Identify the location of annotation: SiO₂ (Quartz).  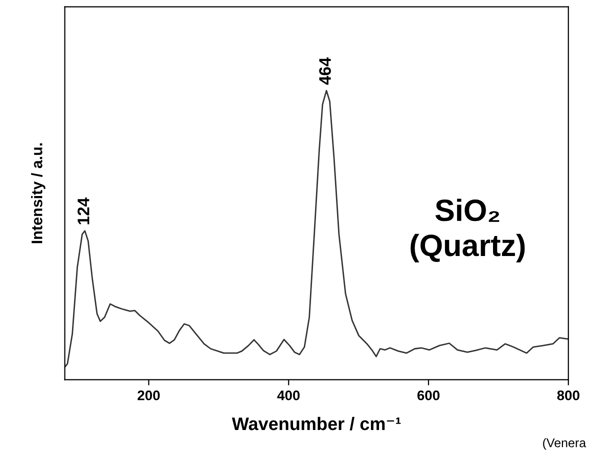
(467, 230).